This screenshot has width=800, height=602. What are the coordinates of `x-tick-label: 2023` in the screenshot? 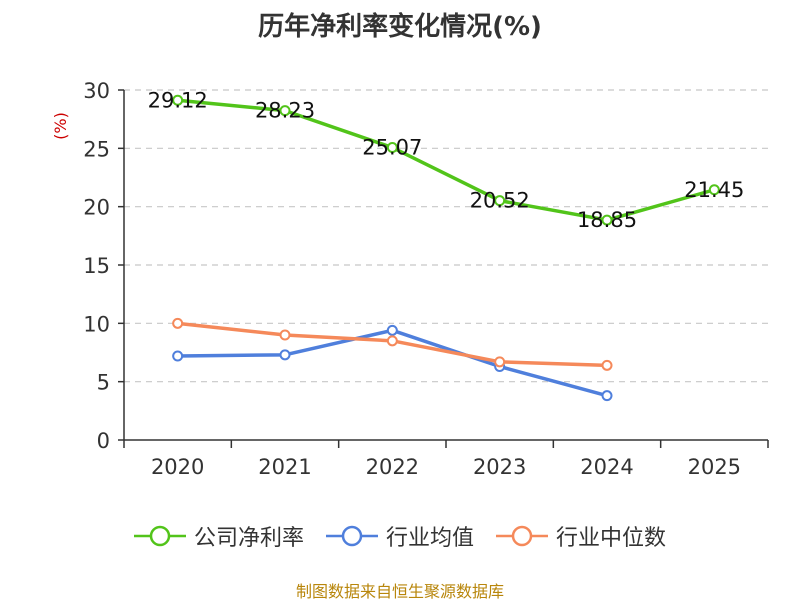 It's located at (499, 467).